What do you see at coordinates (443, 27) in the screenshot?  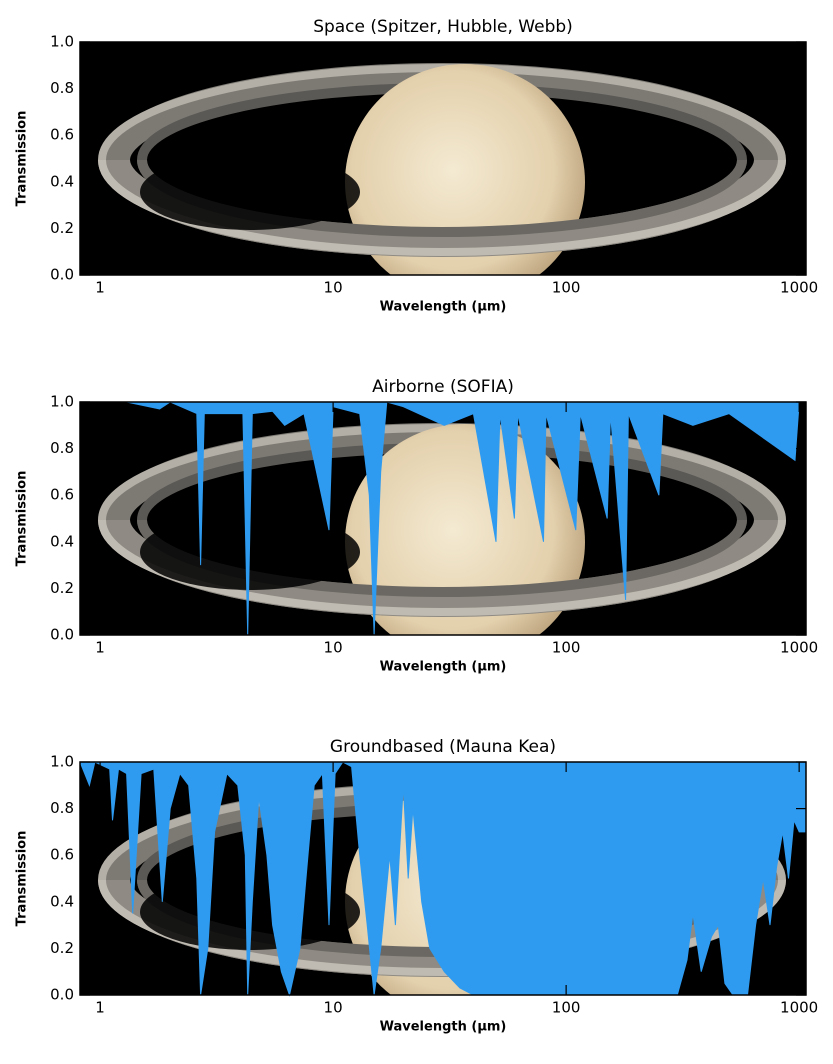 I see `panel-title: Space (Spitzer, Hubble, Webb)` at bounding box center [443, 27].